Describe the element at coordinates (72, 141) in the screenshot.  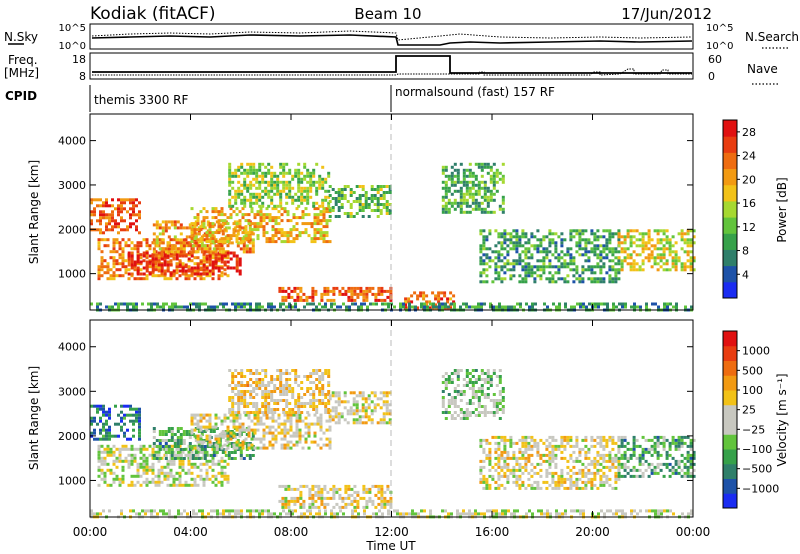
I see `power-y-tick-label: 4000` at that location.